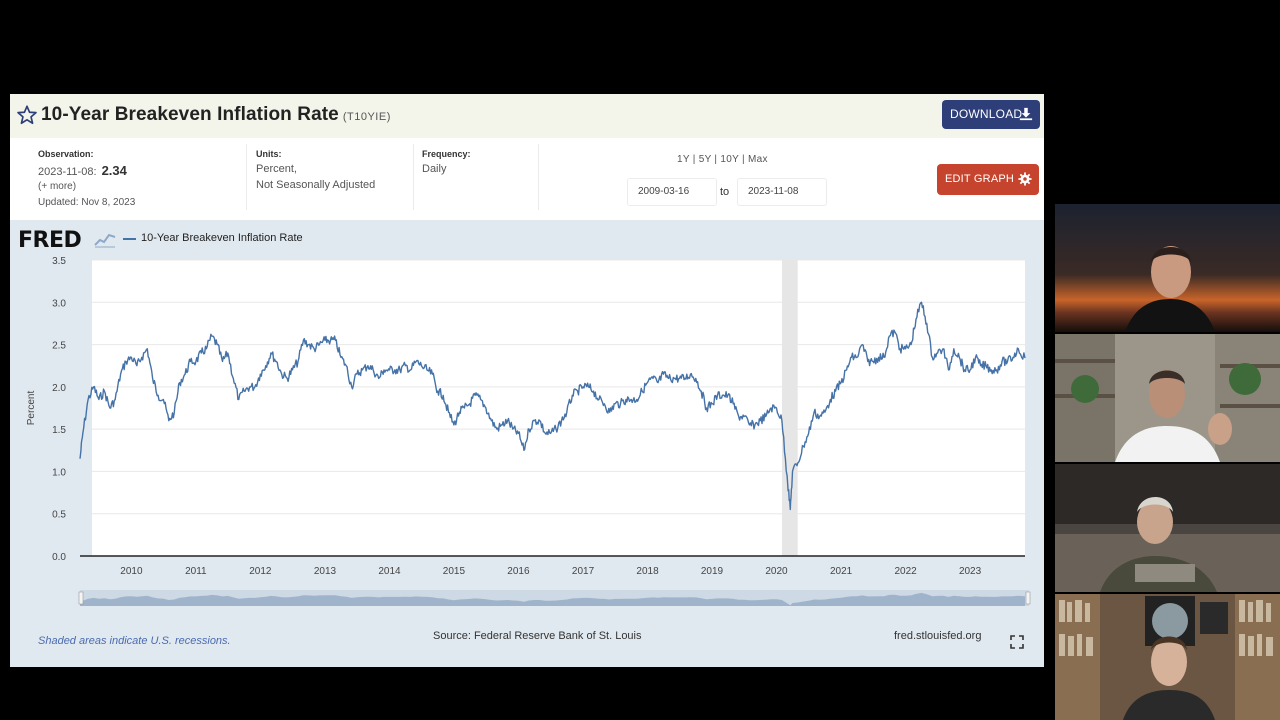 Image resolution: width=1280 pixels, height=720 pixels. I want to click on page-title: 10-Year Breakeven Inflation Rate (T10YIE), so click(216, 115).